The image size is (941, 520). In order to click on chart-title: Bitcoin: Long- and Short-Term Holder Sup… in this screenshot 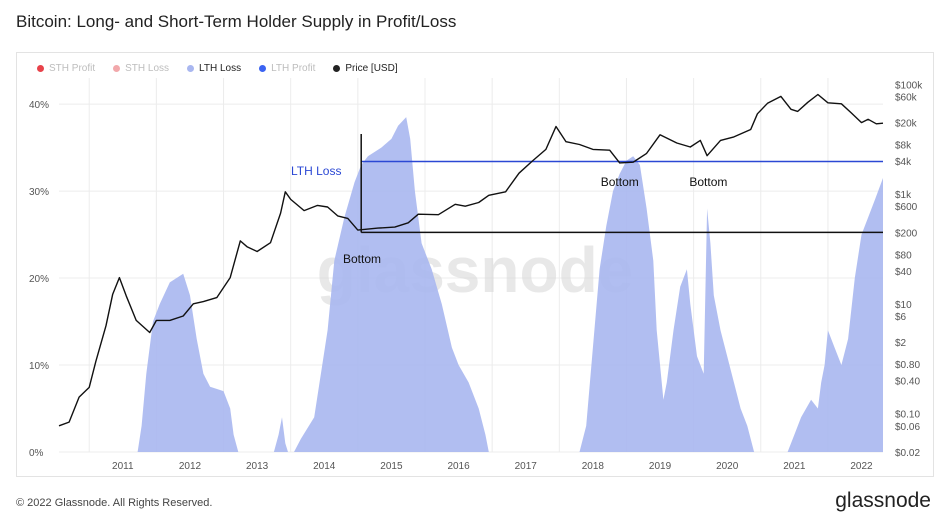, I will do `click(236, 21)`.